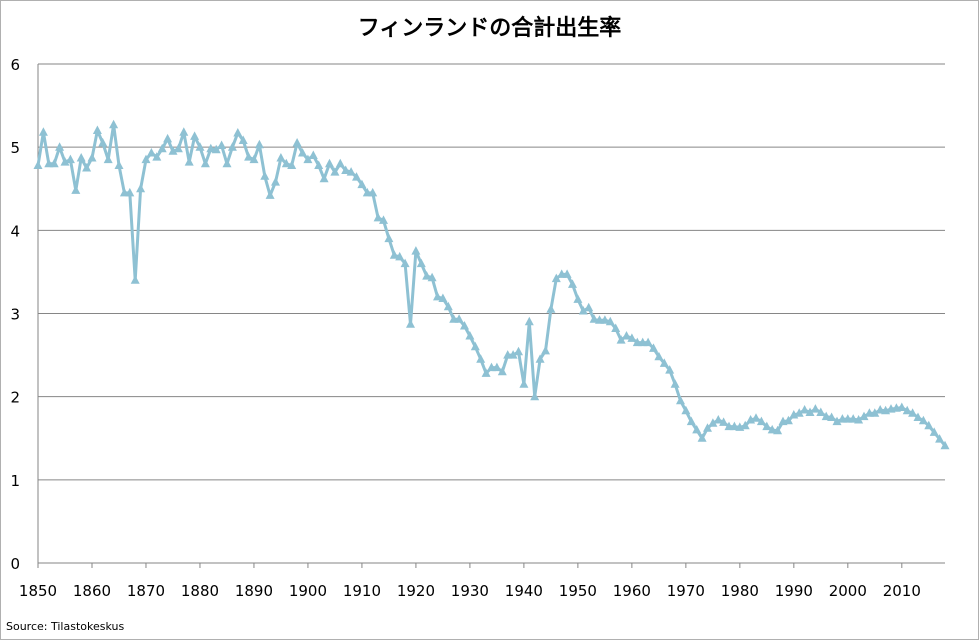 The image size is (979, 640). Describe the element at coordinates (15, 564) in the screenshot. I see `y-tick-label: 0` at that location.